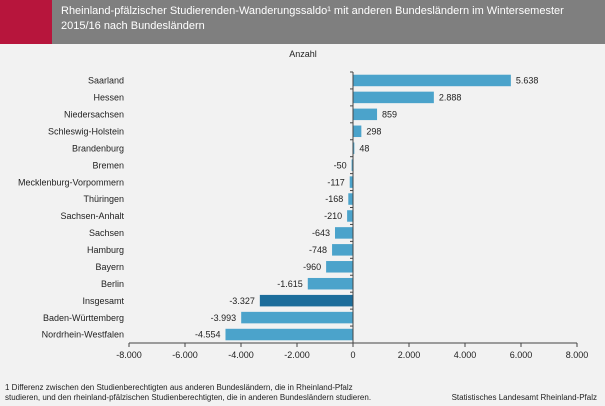 Image resolution: width=605 pixels, height=406 pixels. I want to click on x-tick-label-8: 8.000, so click(577, 355).